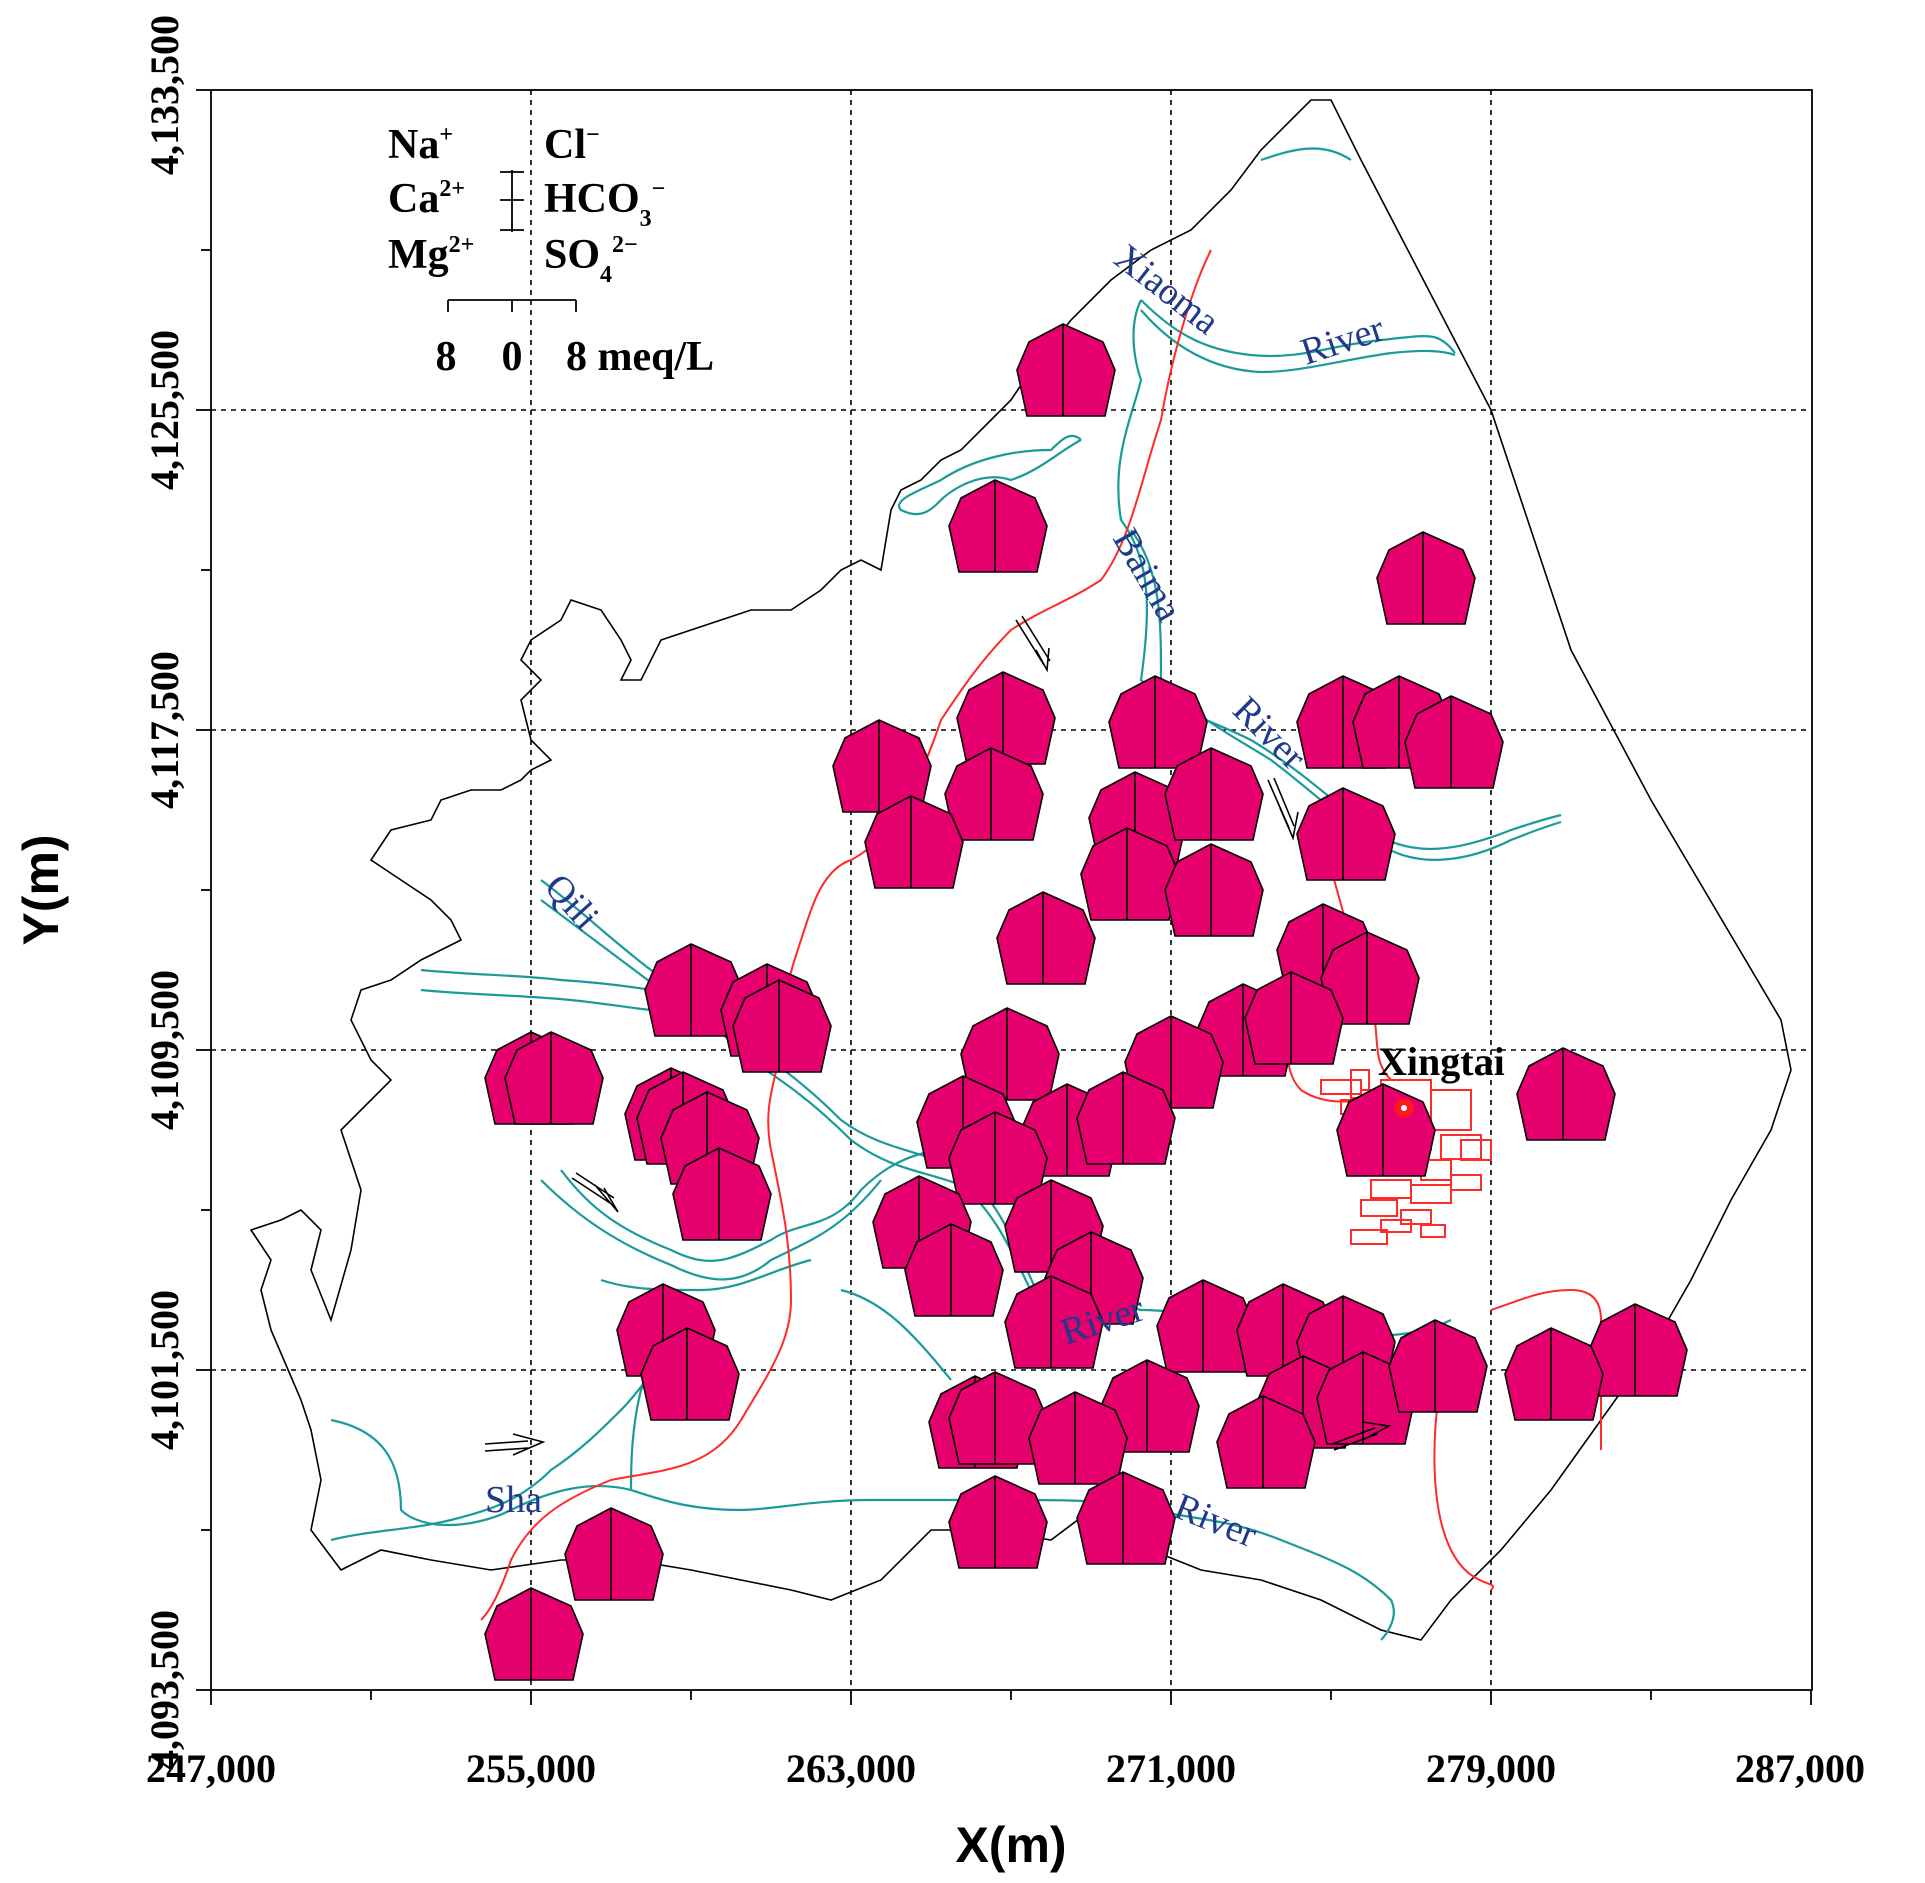  What do you see at coordinates (446, 357) in the screenshot?
I see `legend-scale-label: 8` at bounding box center [446, 357].